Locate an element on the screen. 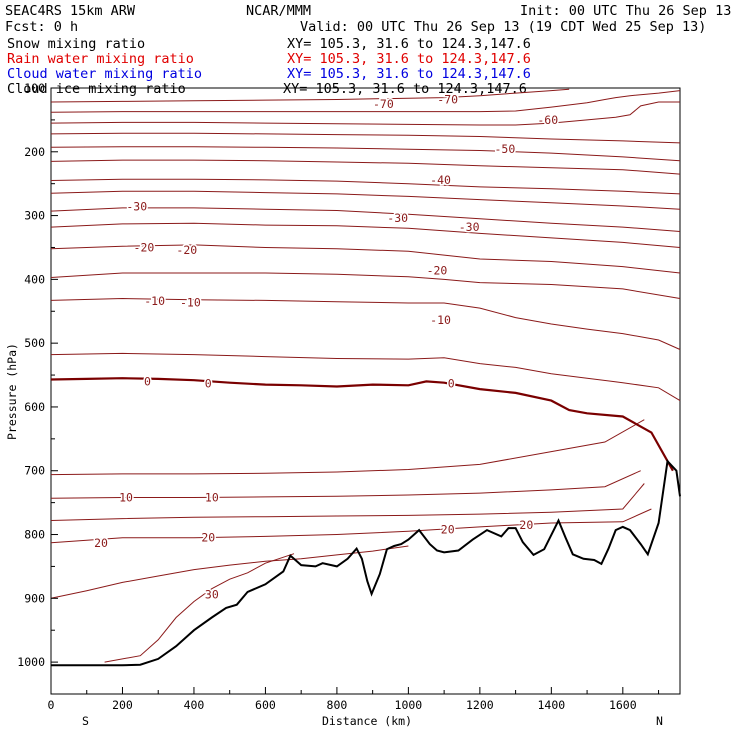  center-label: NCAR/MMM is located at coordinates (278, 11).